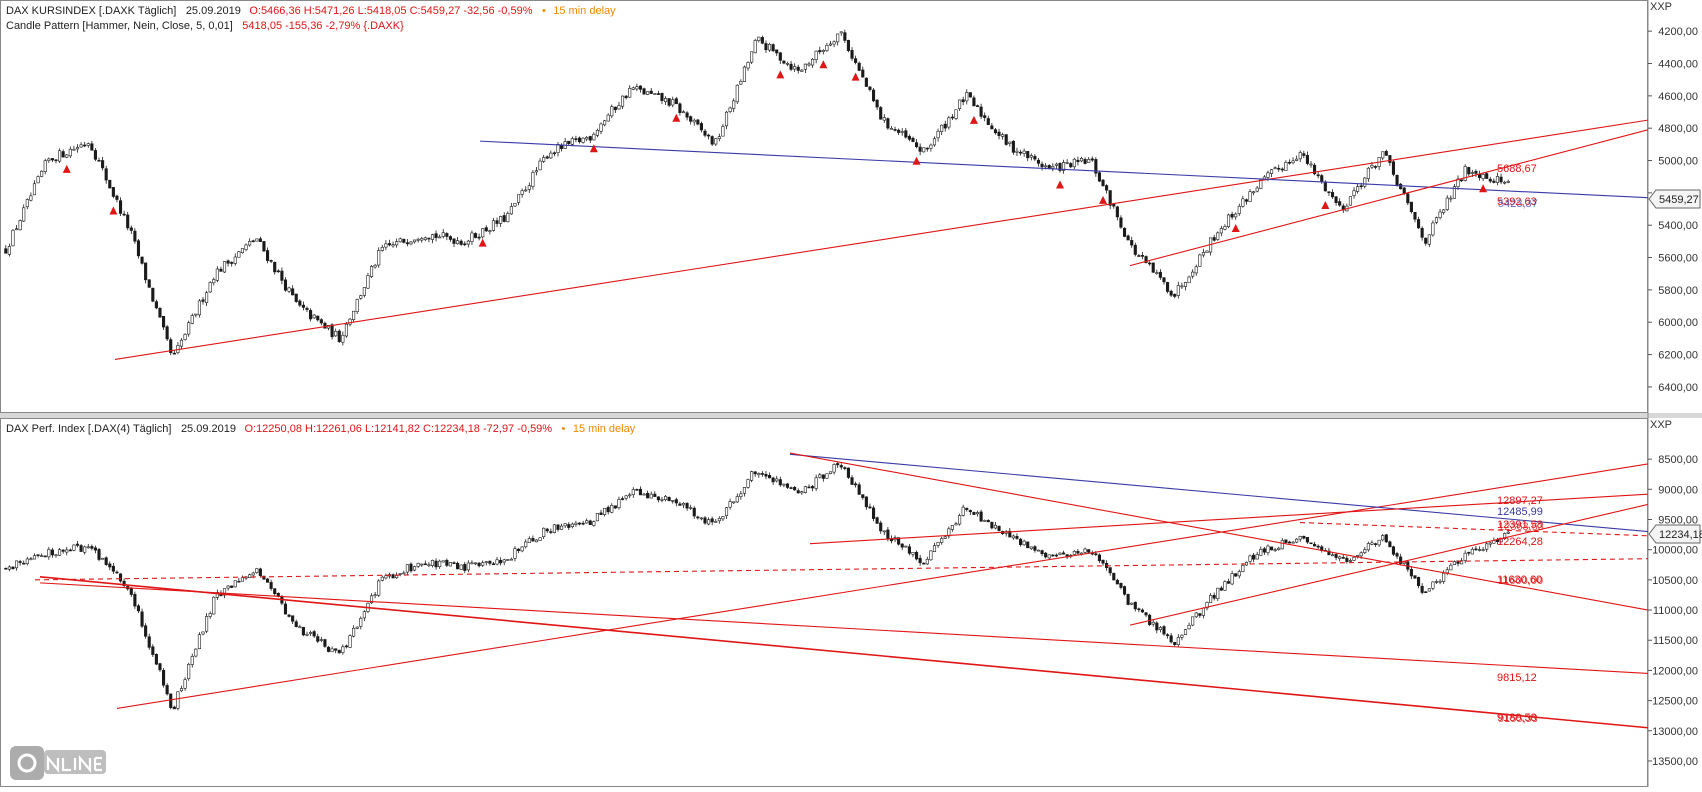 The image size is (1702, 792). I want to click on y-tick-label: 5800,00, so click(1678, 291).